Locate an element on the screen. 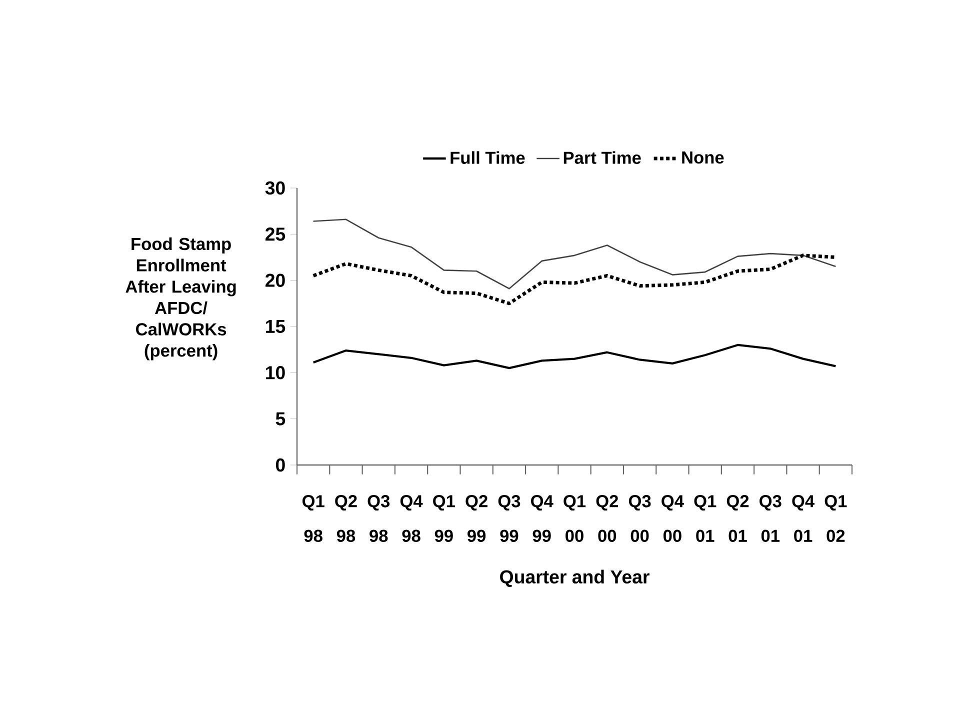  legend-label: Part Time is located at coordinates (602, 157).